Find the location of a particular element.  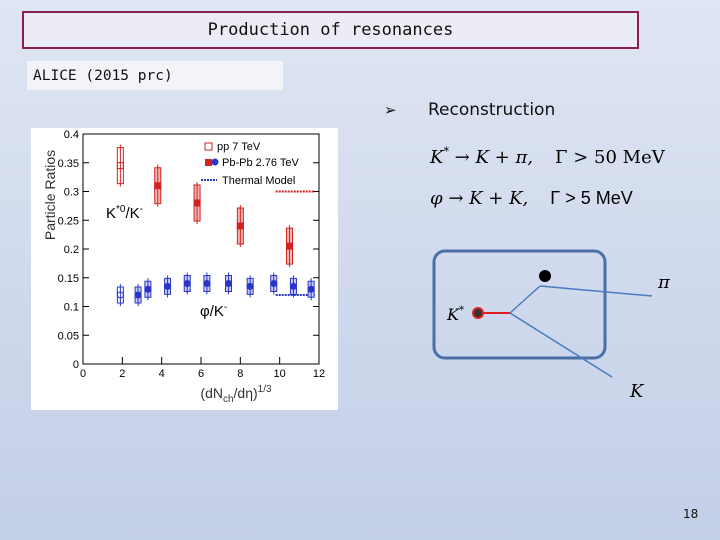

slide-title: Production of resonances is located at coordinates (330, 30).